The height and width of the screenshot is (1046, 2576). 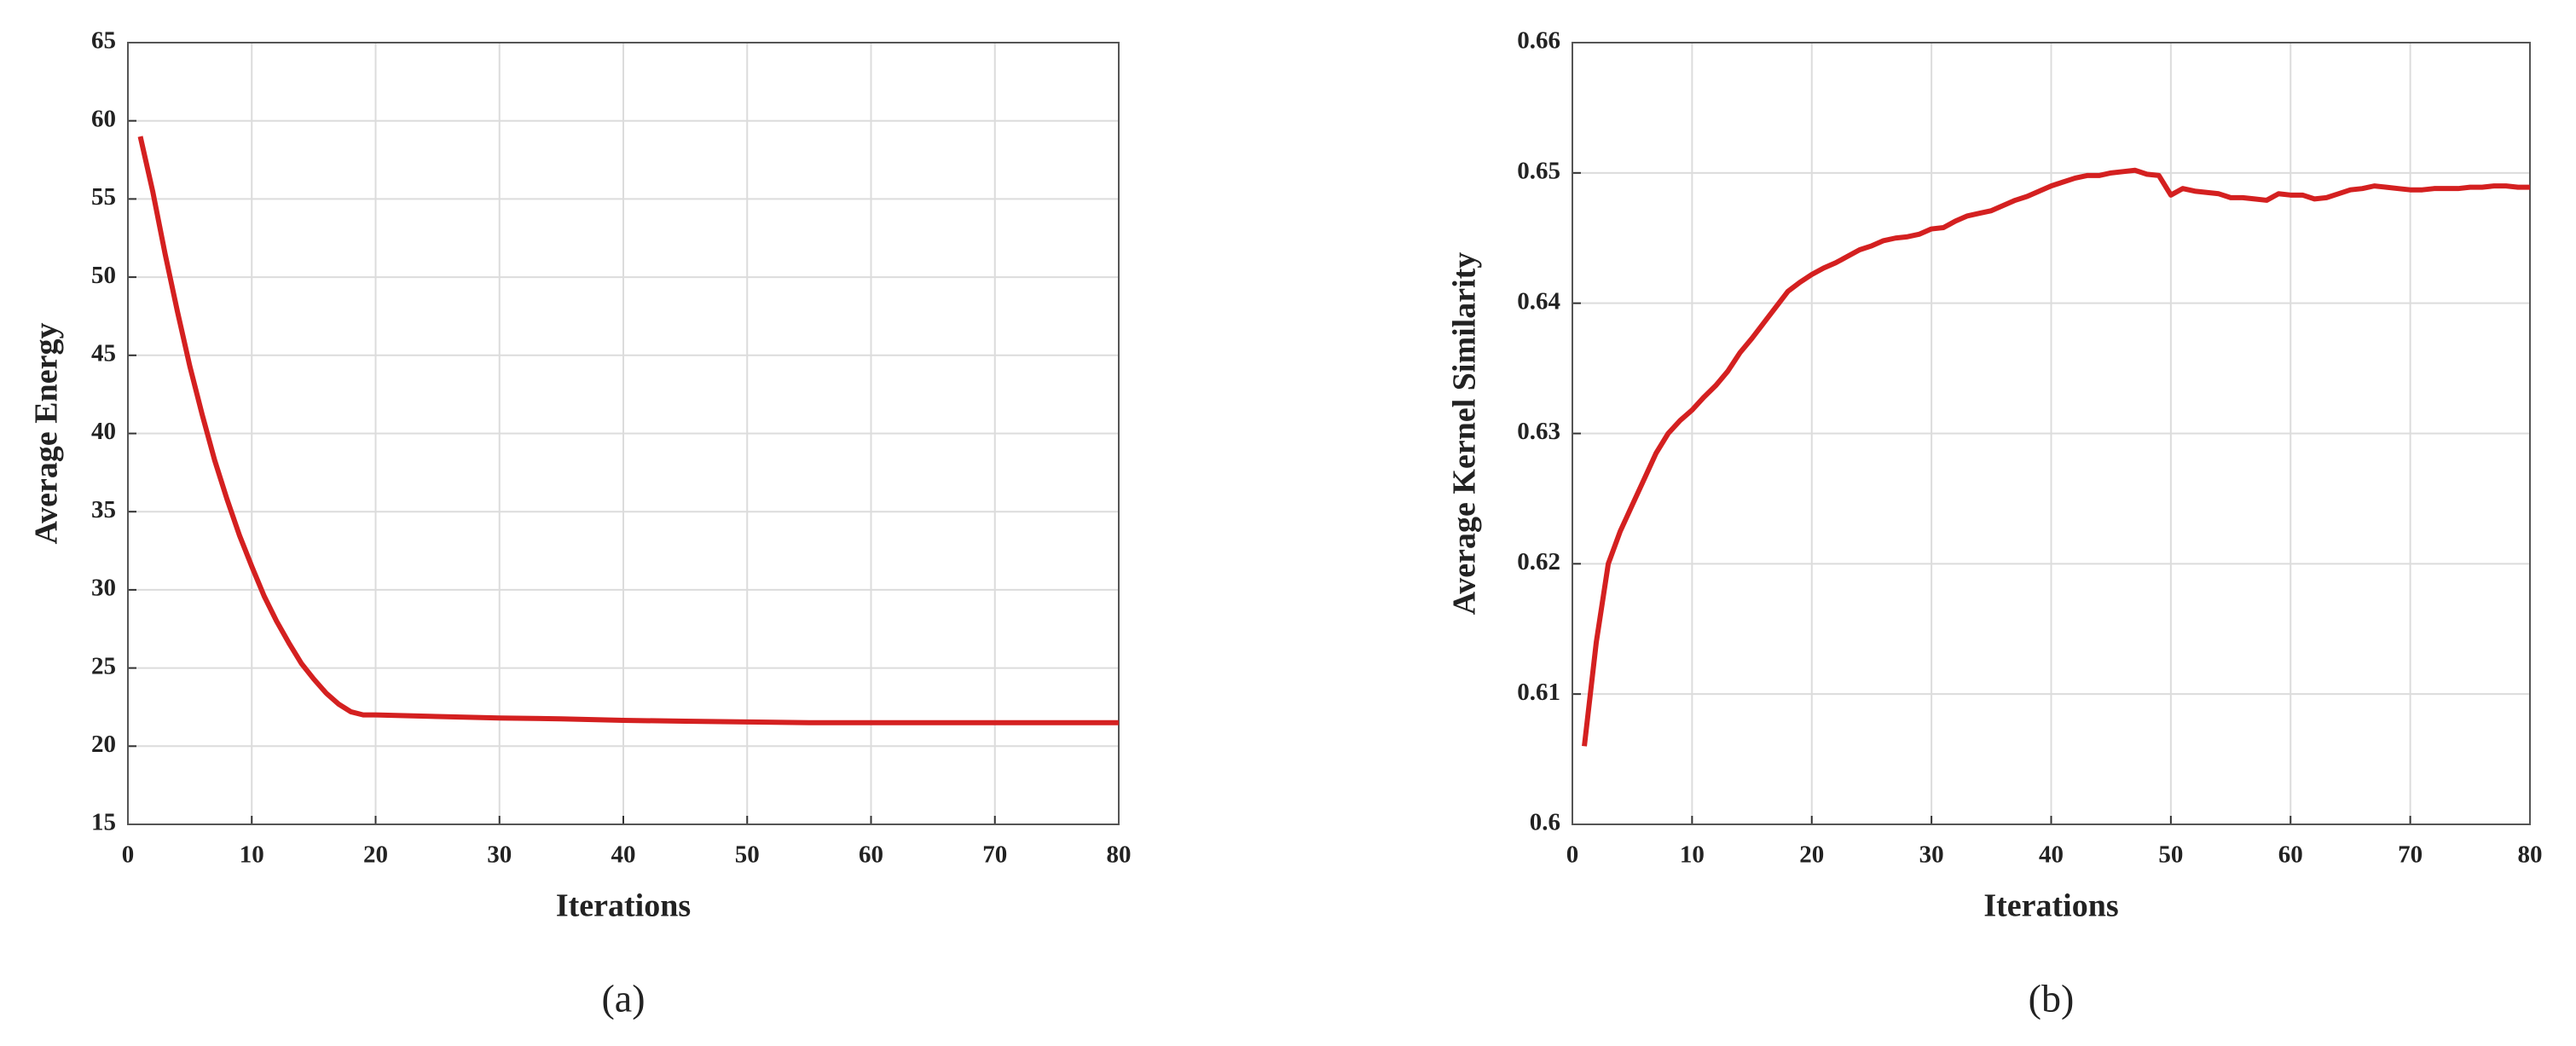 I want to click on y-tick-label: 50, so click(x=104, y=276).